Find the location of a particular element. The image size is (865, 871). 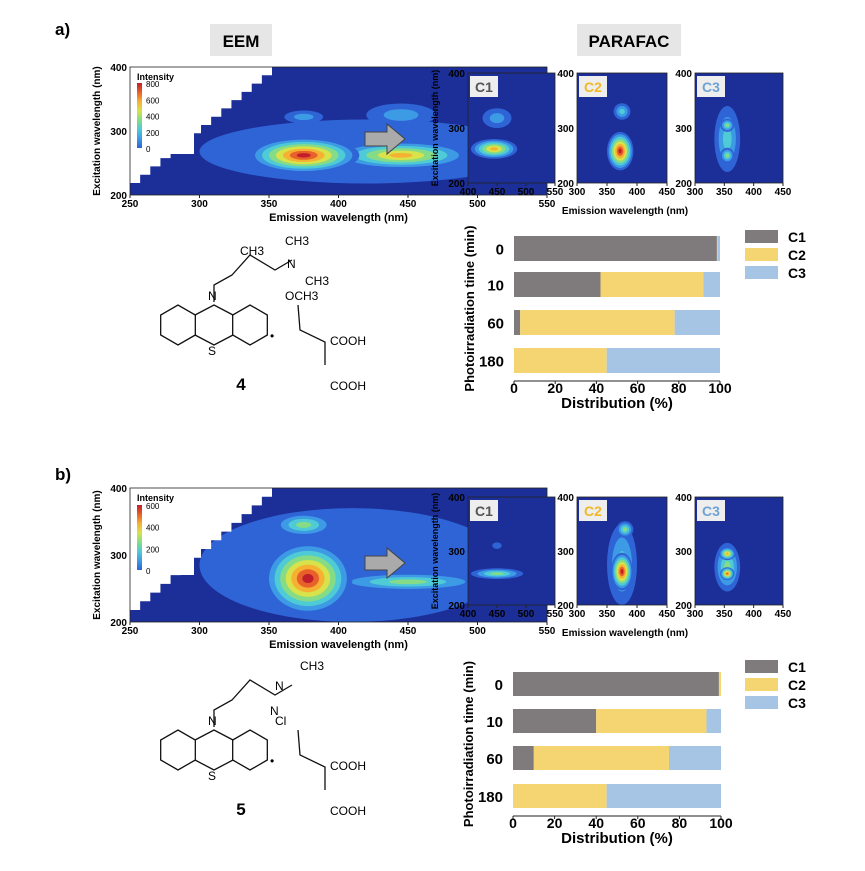

atom-label: CH3 is located at coordinates (252, 251).